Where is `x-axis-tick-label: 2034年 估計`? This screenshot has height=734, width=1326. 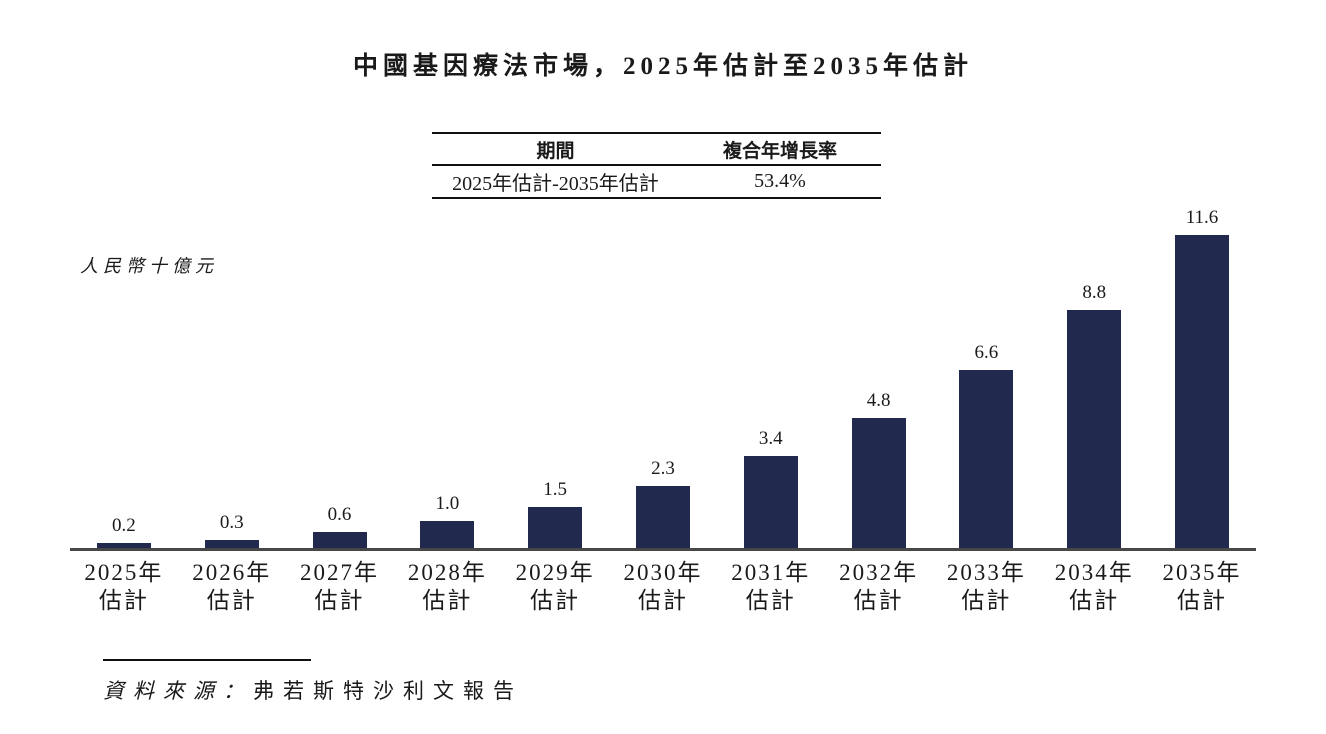 x-axis-tick-label: 2034年 估計 is located at coordinates (1094, 586).